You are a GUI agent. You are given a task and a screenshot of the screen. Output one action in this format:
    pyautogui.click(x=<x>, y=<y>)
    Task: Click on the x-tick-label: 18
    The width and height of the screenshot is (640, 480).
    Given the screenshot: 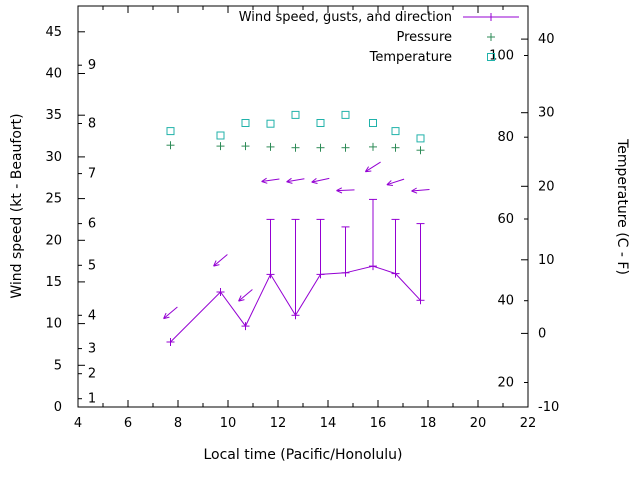 What is the action you would take?
    pyautogui.click(x=428, y=423)
    